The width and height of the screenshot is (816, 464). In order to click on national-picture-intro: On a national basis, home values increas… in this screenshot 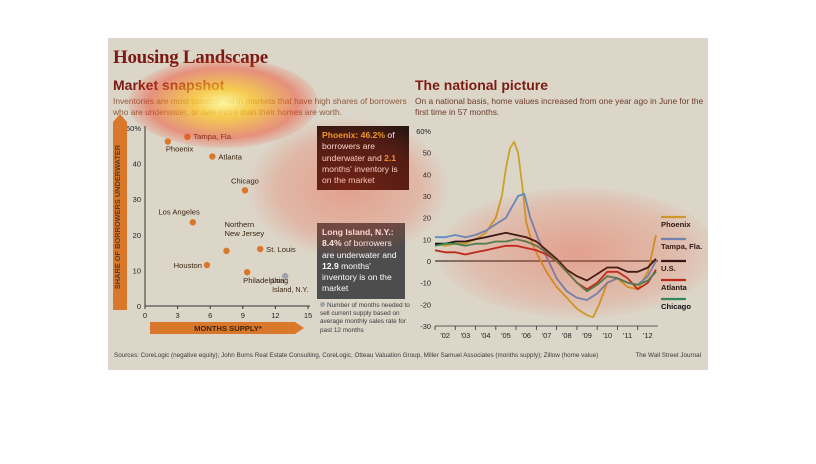, I will do `click(559, 106)`.